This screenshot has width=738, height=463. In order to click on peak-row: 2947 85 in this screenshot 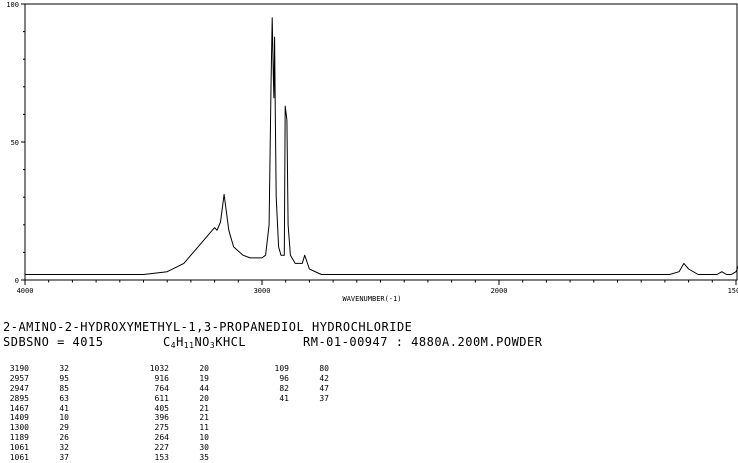, I will do `click(36, 389)`.